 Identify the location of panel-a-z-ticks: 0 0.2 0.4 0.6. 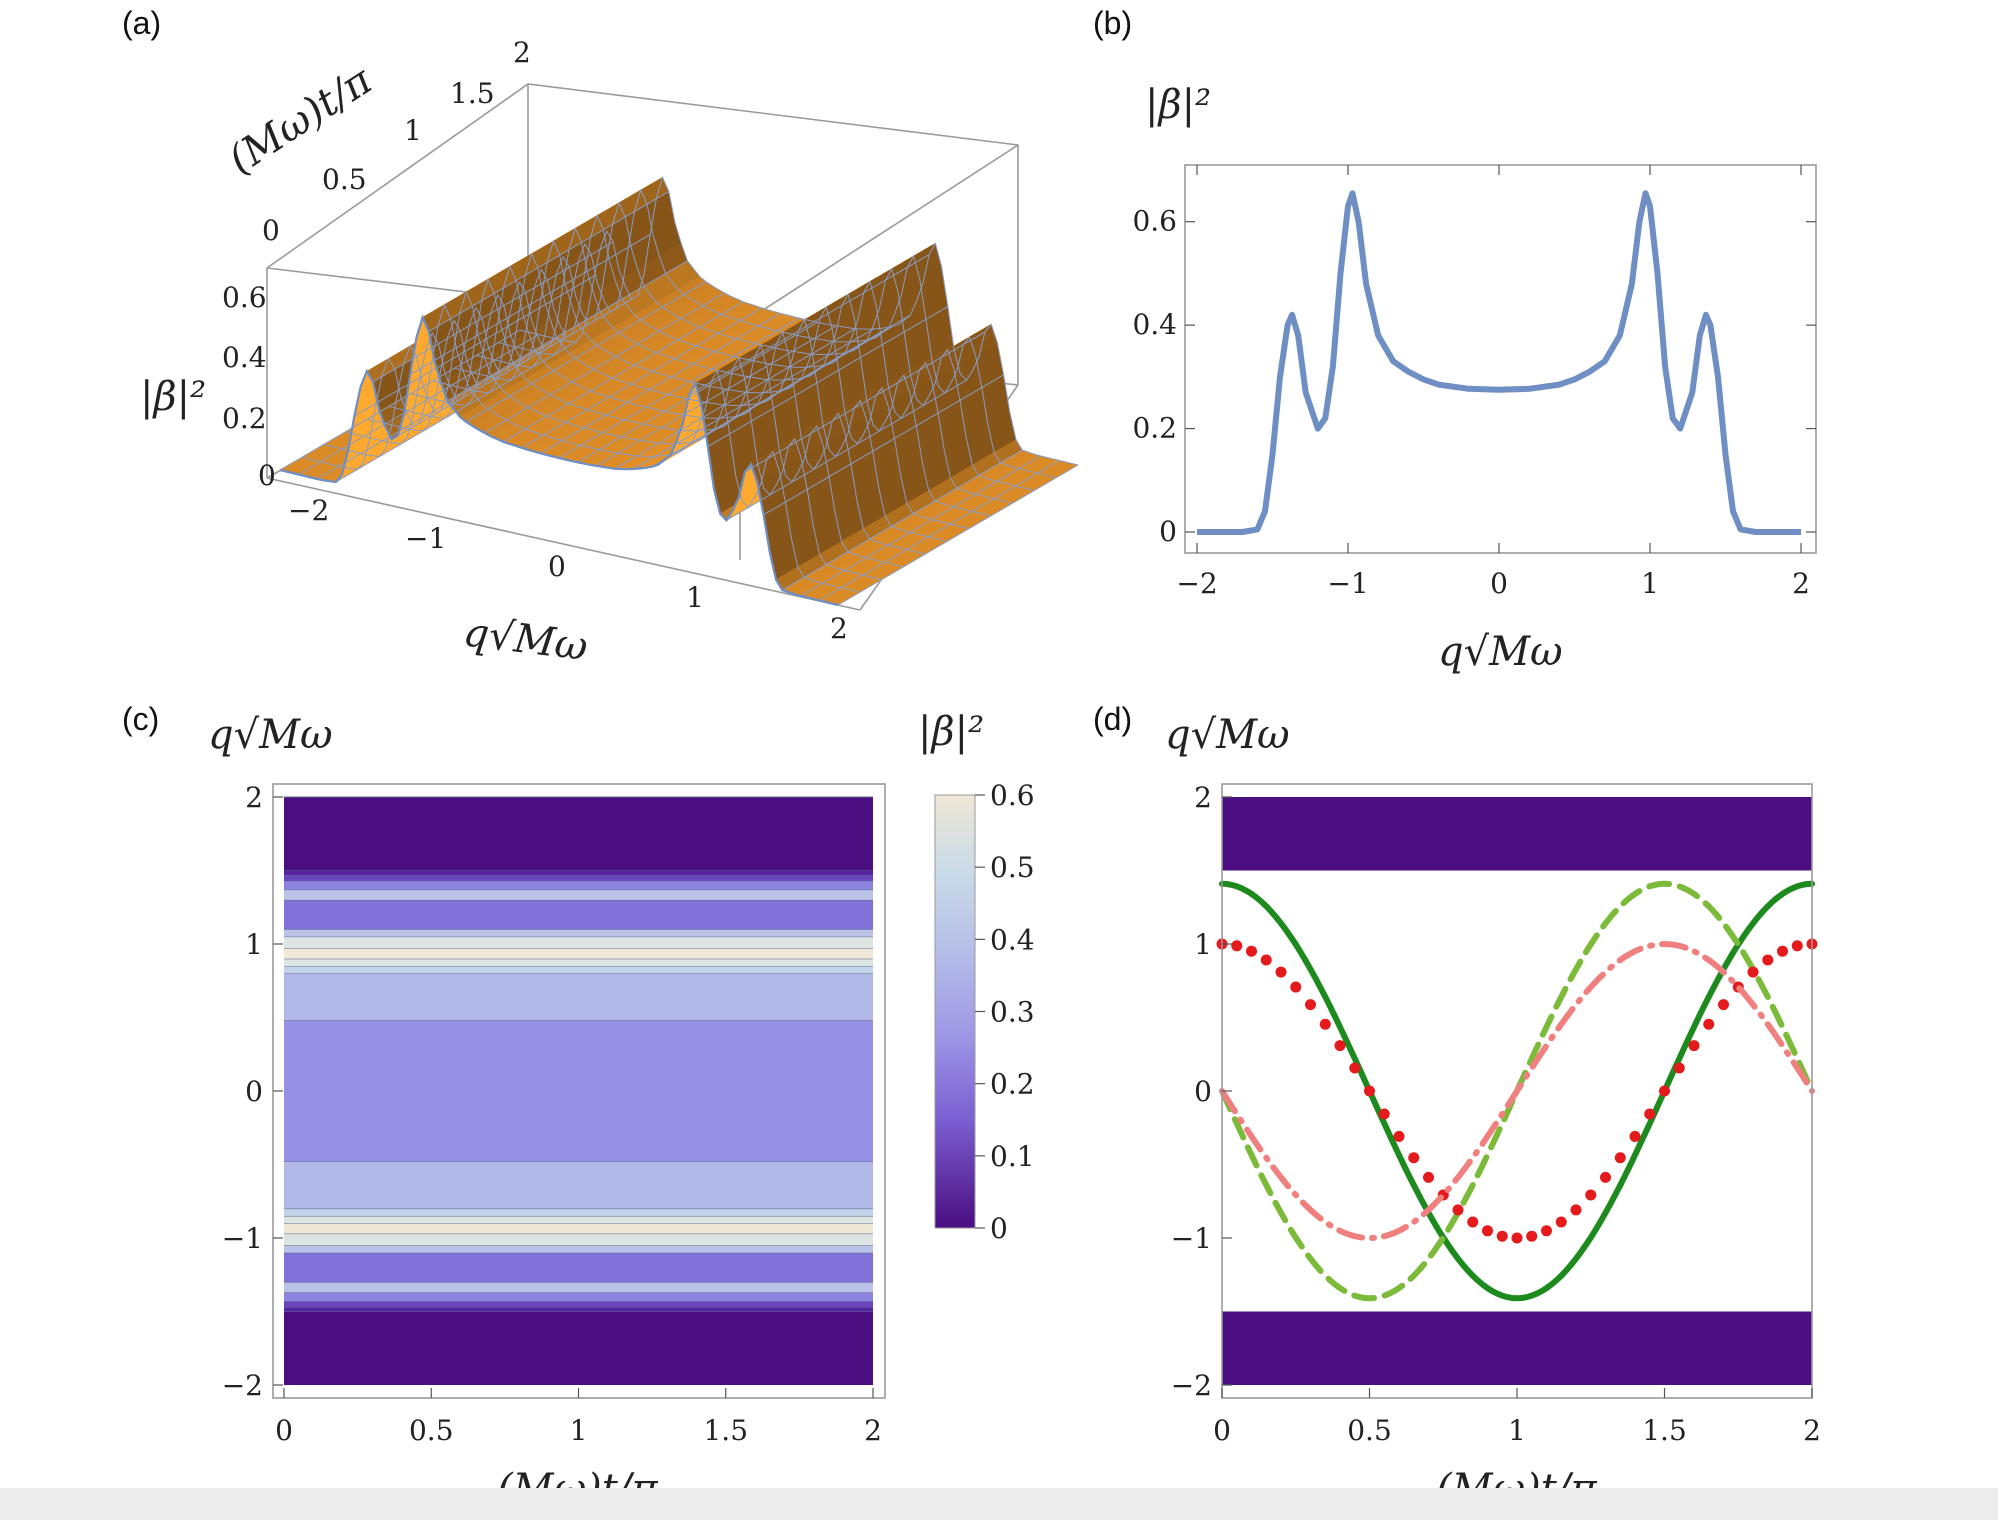
(249, 386).